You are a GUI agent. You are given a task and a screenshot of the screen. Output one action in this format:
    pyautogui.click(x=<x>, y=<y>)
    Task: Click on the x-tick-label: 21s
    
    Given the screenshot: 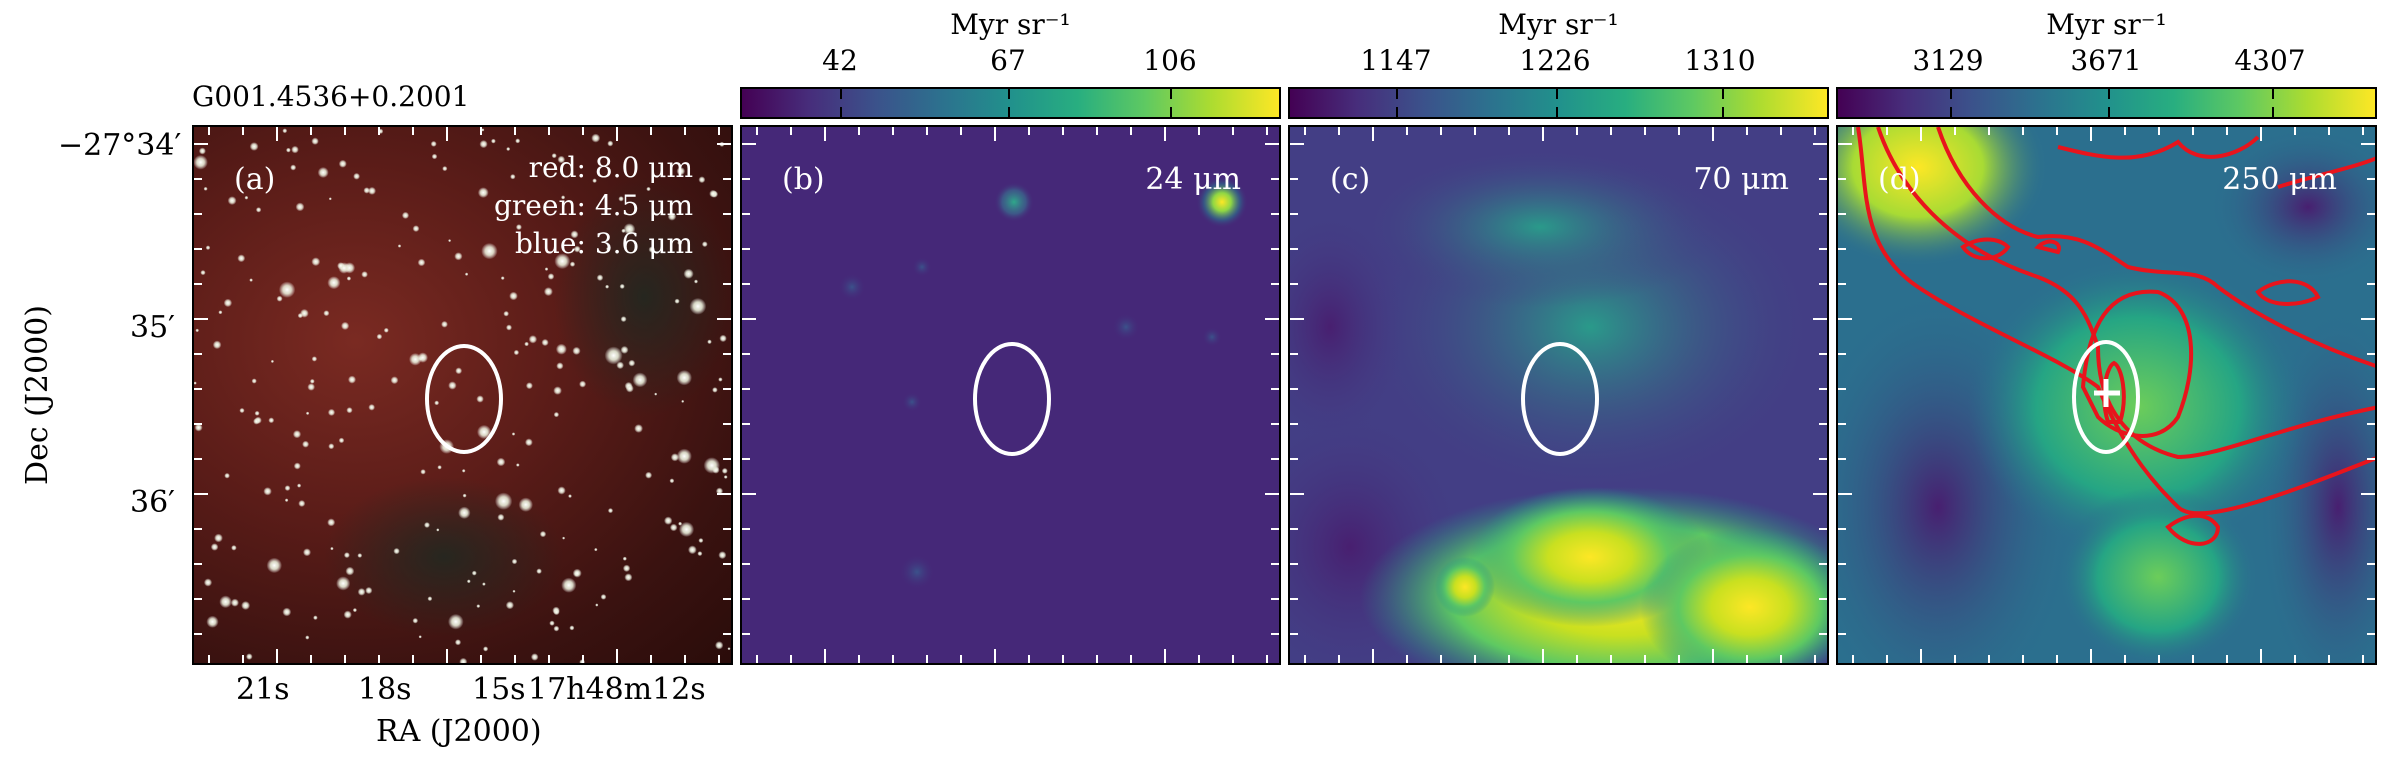 What is the action you would take?
    pyautogui.click(x=263, y=689)
    